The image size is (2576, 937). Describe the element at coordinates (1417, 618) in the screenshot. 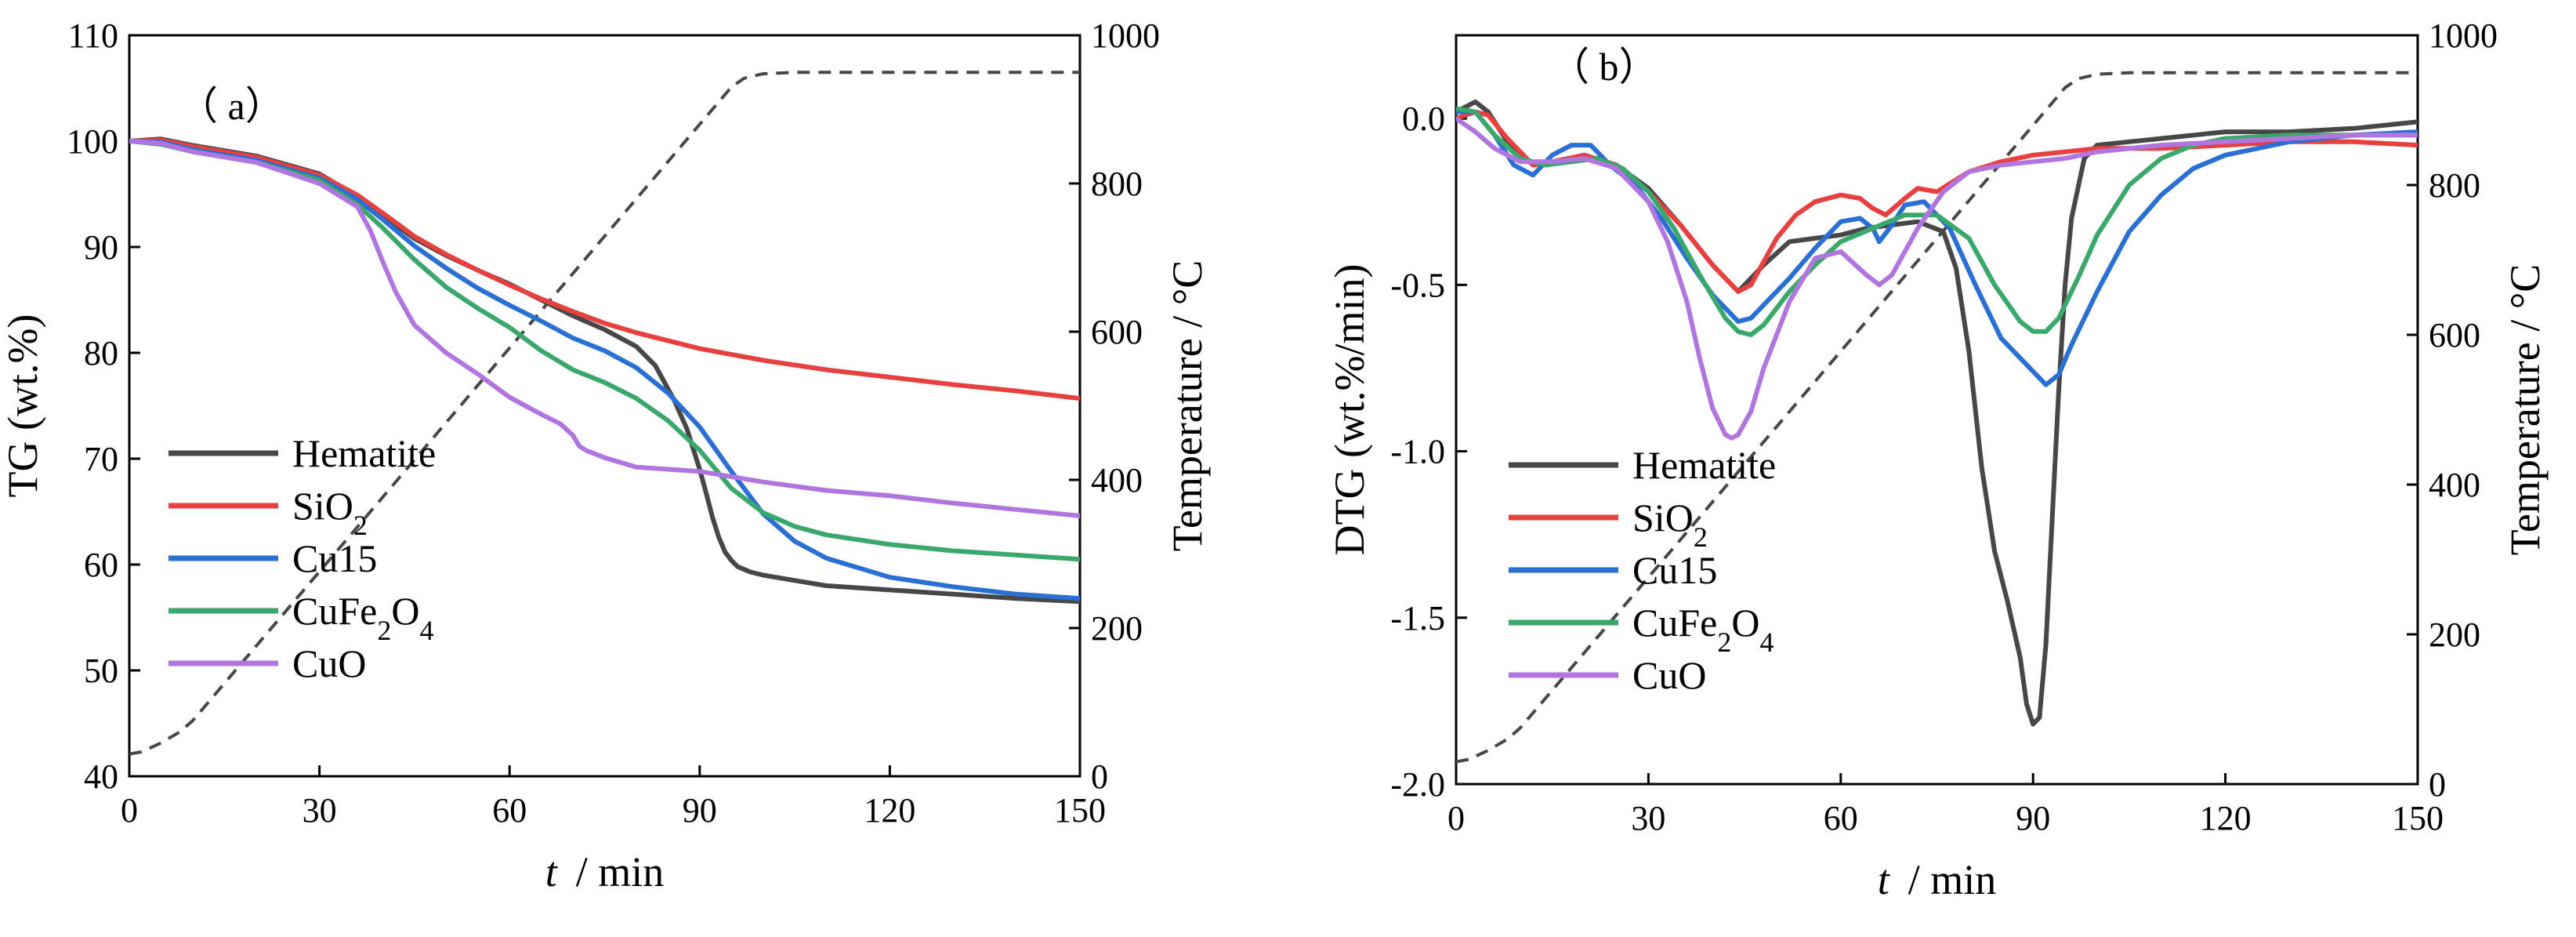

I see `y-tick-label: -1.5` at that location.